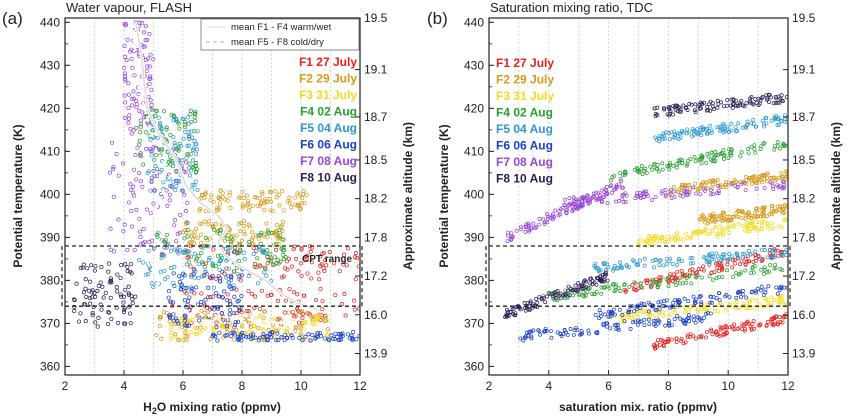 This screenshot has height=417, width=850. What do you see at coordinates (376, 276) in the screenshot?
I see `y2-tick-label: 17.2` at bounding box center [376, 276].